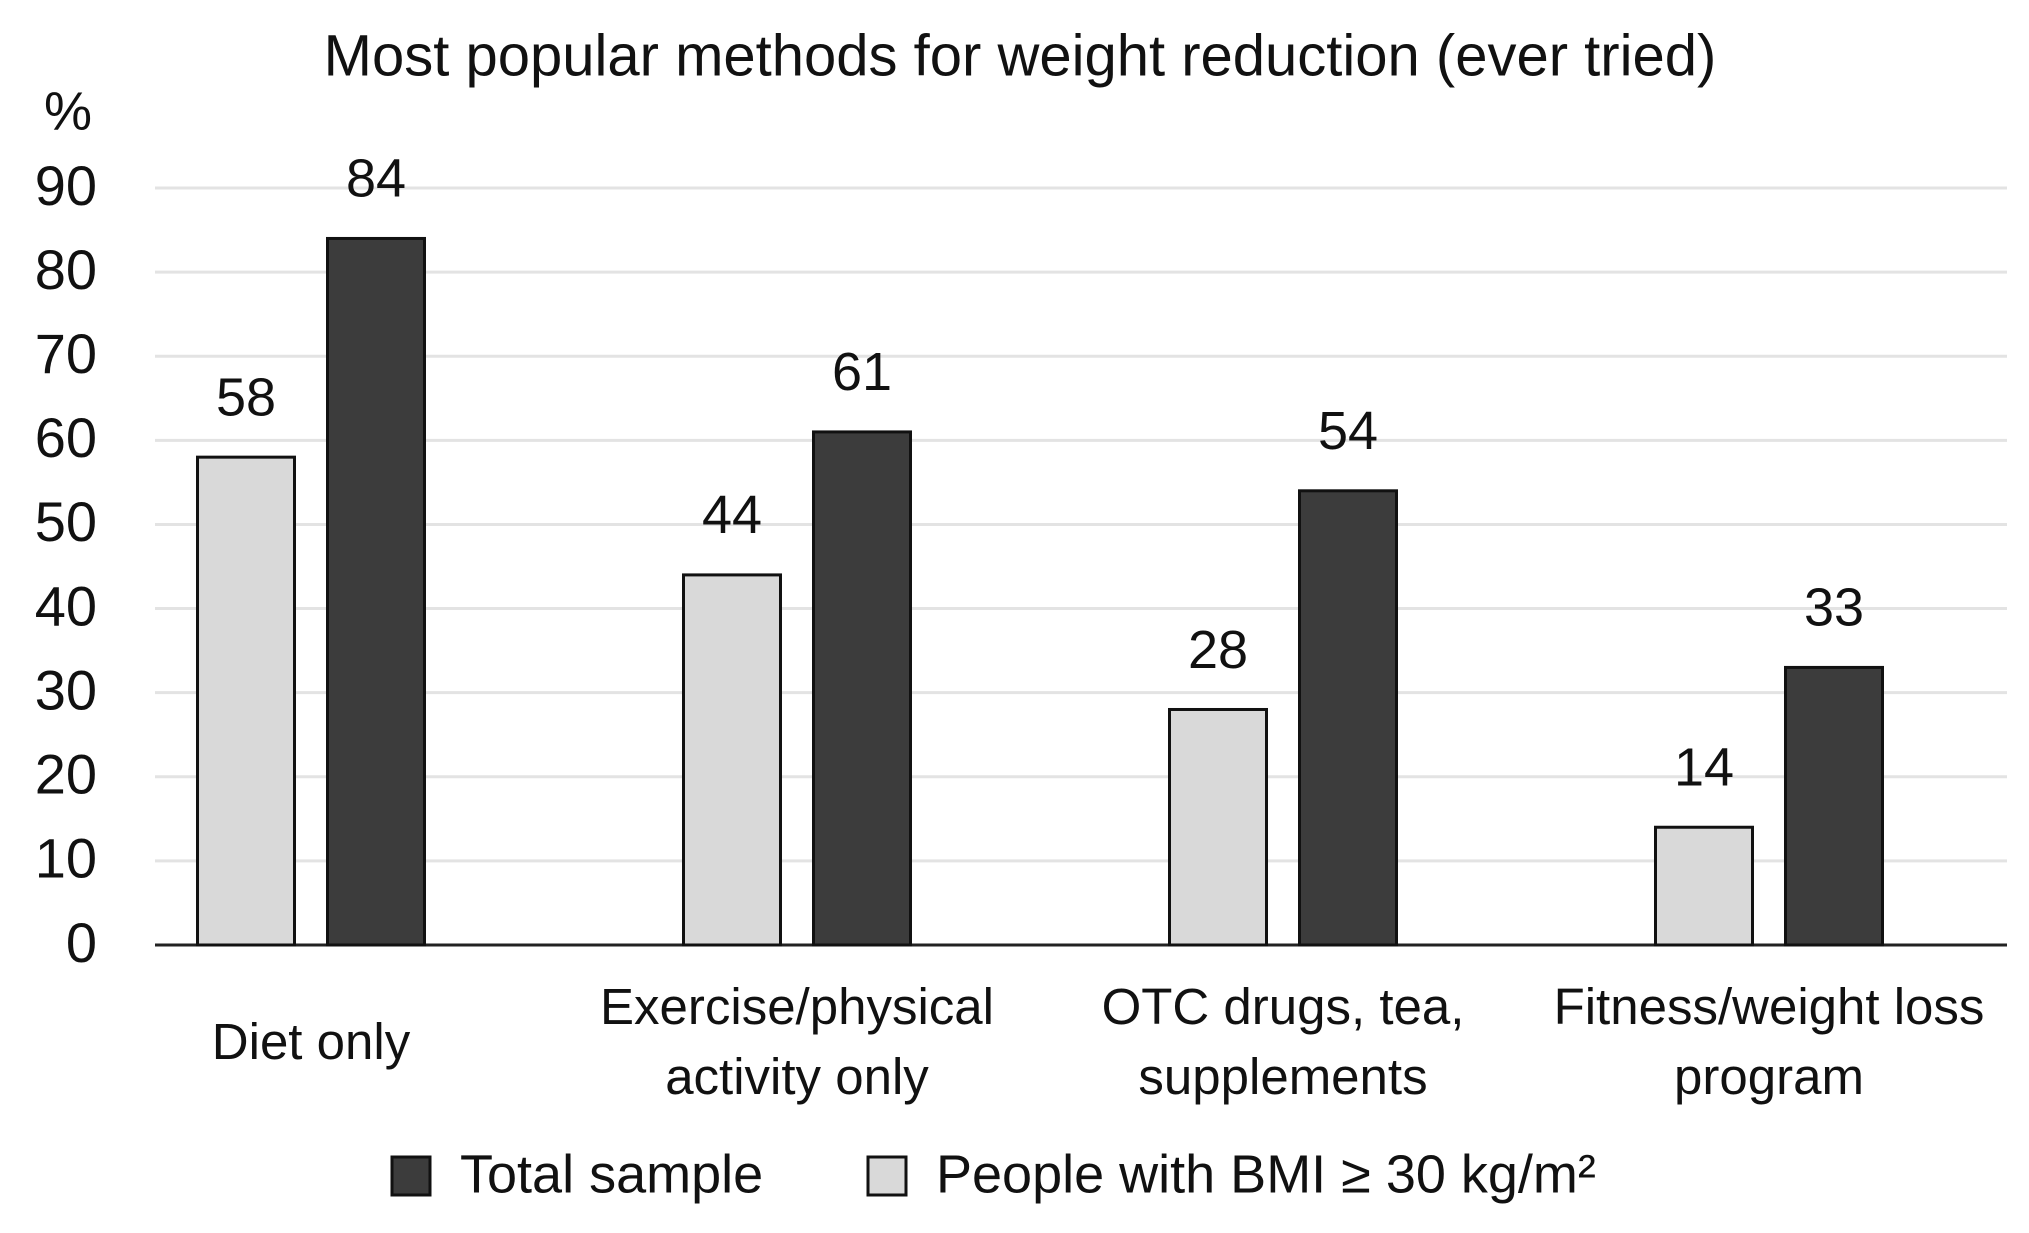 The height and width of the screenshot is (1233, 2029). What do you see at coordinates (1348, 431) in the screenshot?
I see `value-label: 54` at bounding box center [1348, 431].